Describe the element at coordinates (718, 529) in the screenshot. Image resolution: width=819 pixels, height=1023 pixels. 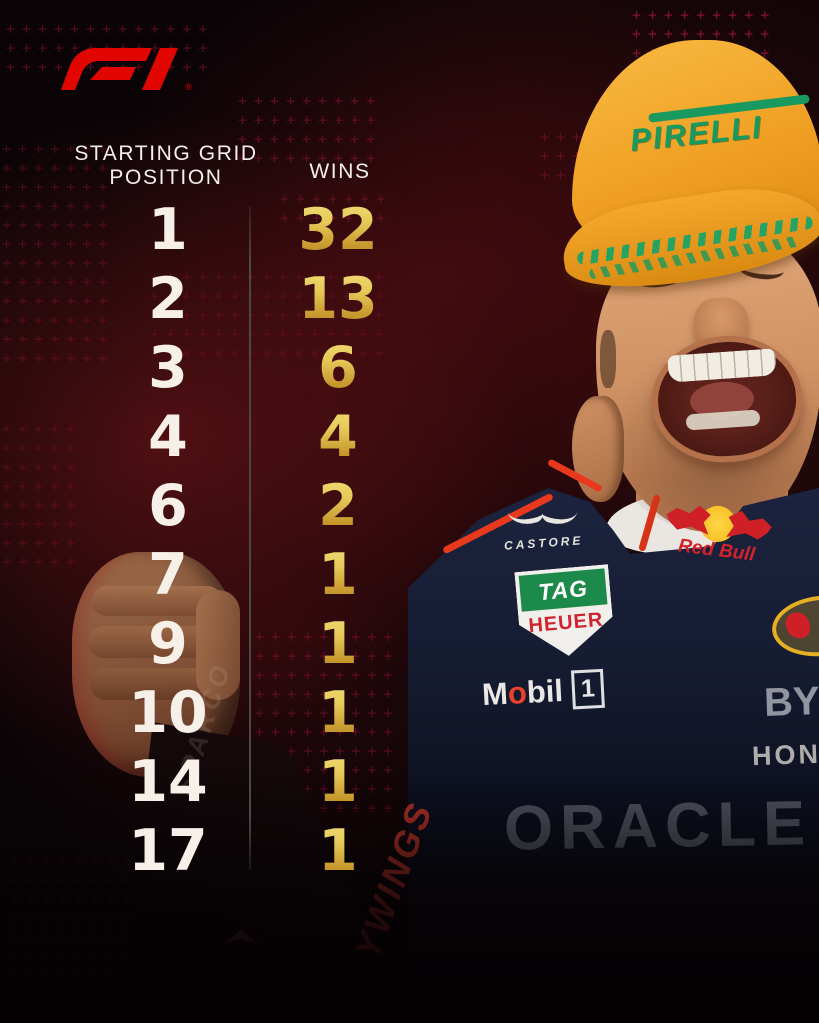
I see `red-bull-patch: Red Bull` at that location.